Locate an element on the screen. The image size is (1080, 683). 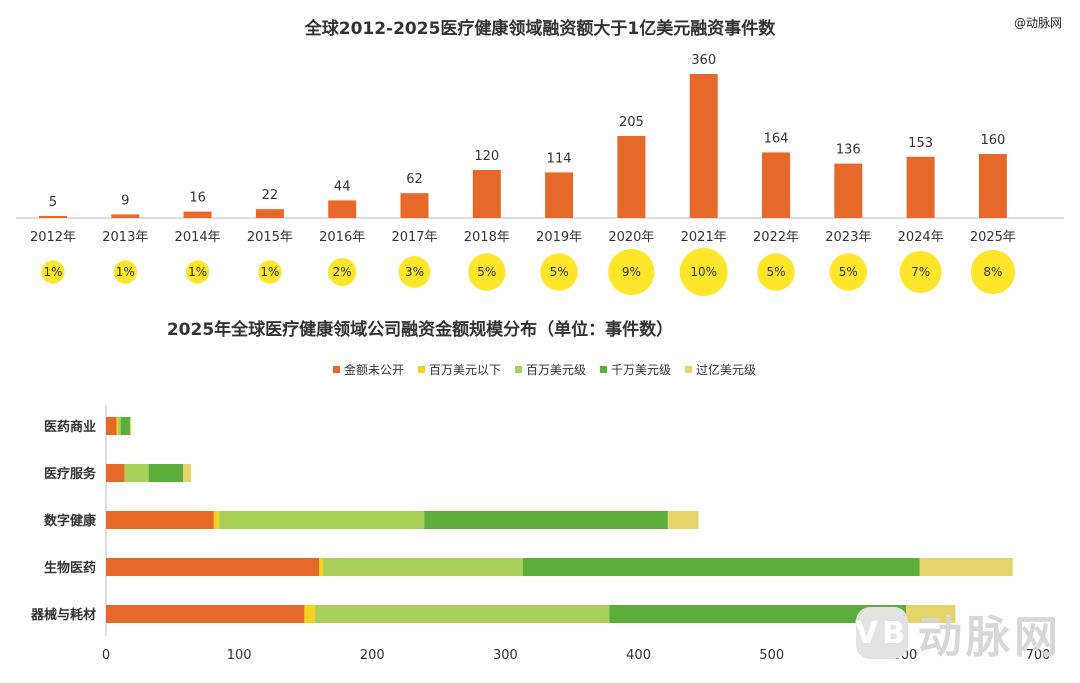
chart2-category-label: 数字健康 is located at coordinates (70, 521).